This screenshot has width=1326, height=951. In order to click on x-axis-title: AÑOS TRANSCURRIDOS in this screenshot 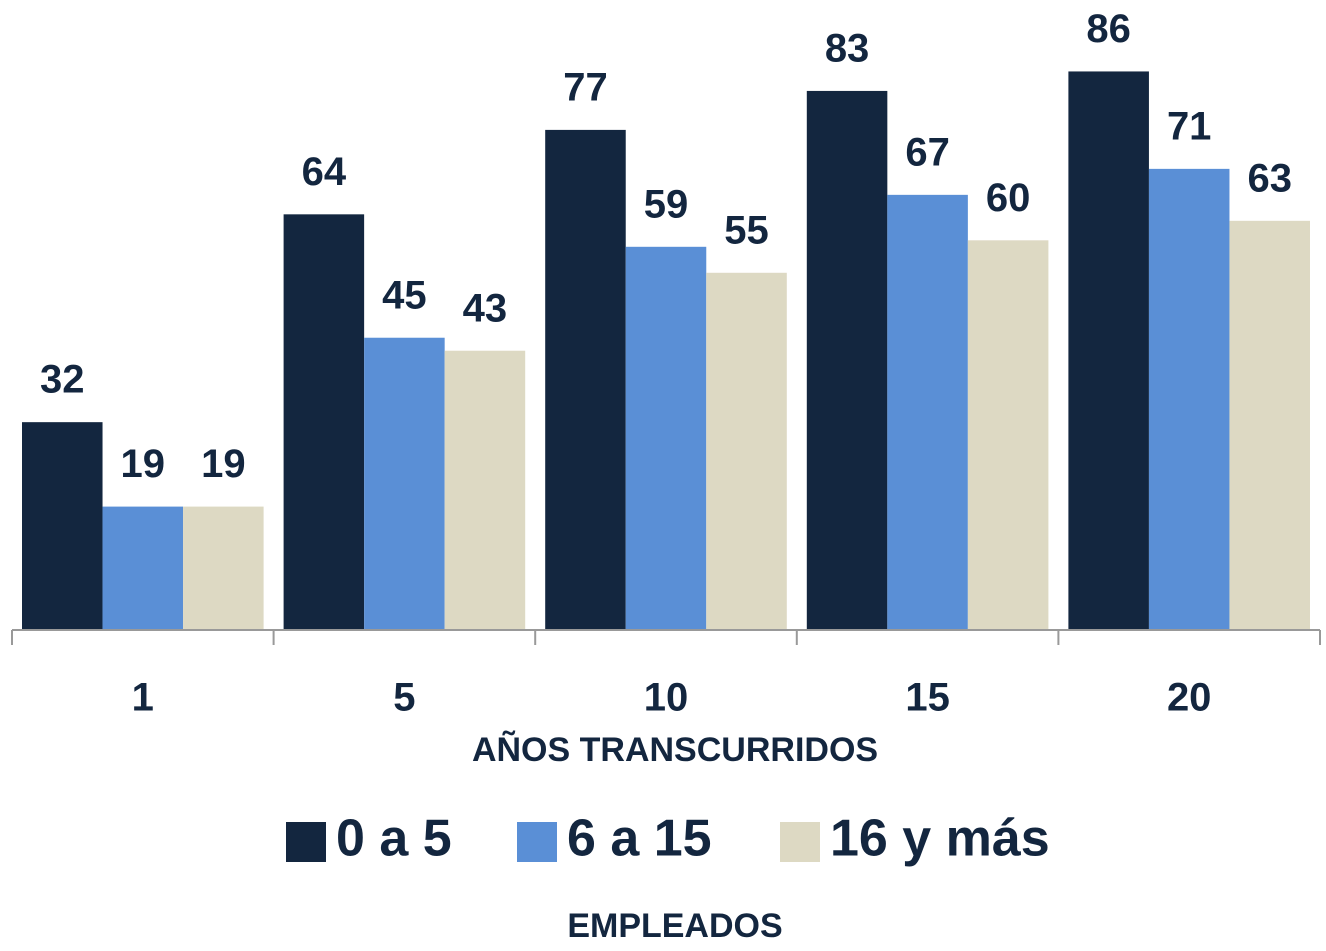, I will do `click(675, 750)`.